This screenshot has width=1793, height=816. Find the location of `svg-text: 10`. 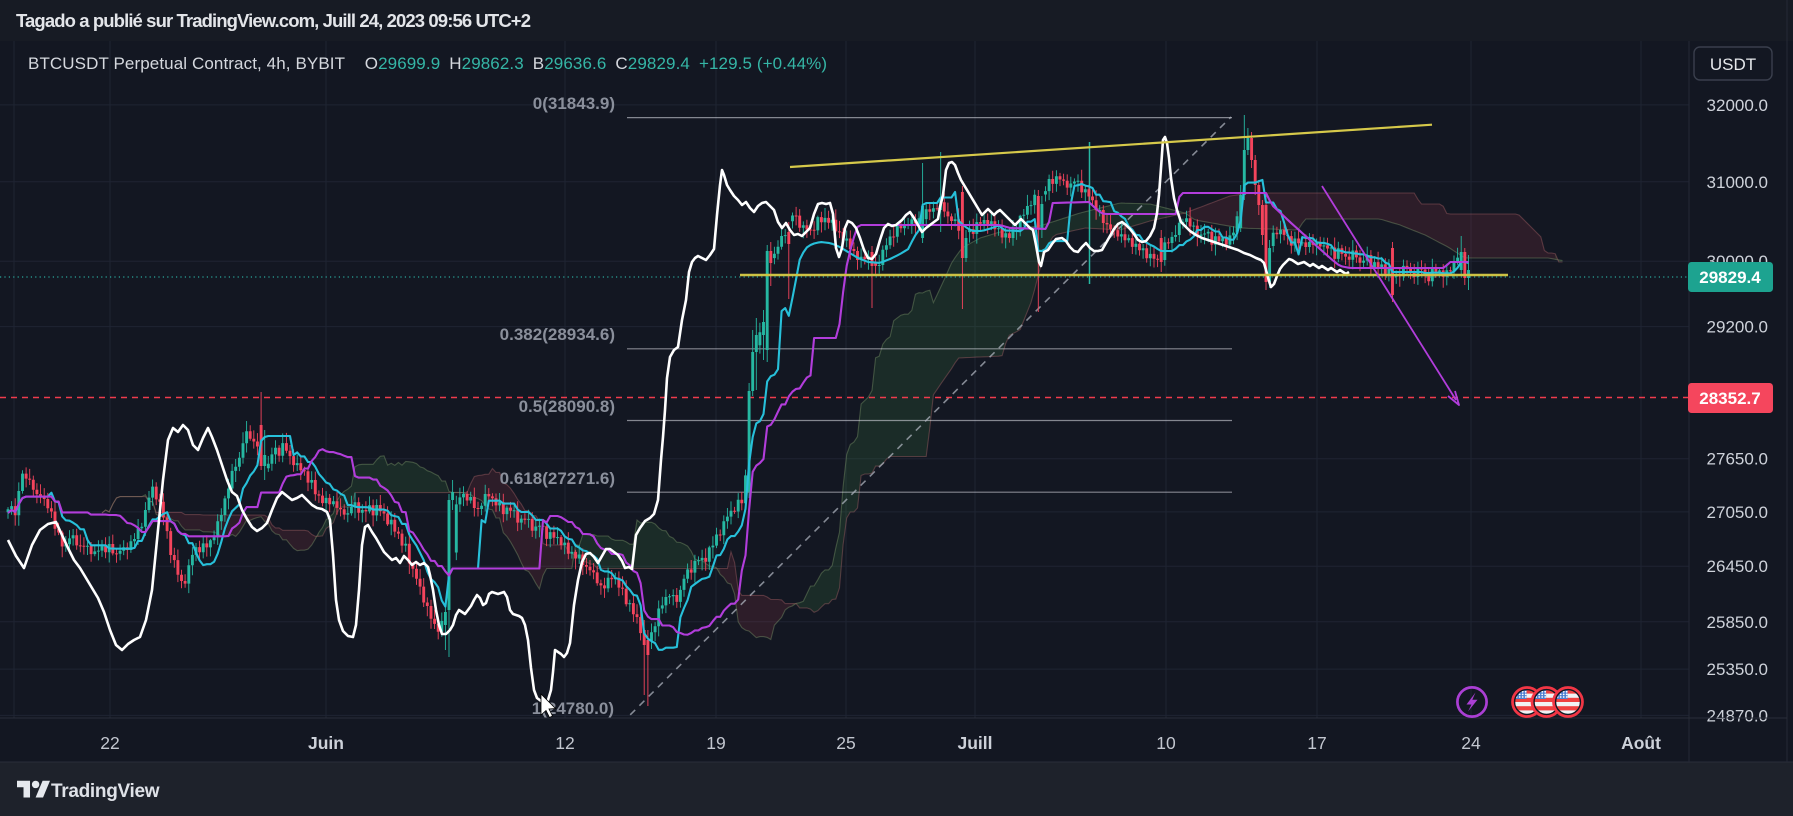

svg-text: 10 is located at coordinates (1166, 743).